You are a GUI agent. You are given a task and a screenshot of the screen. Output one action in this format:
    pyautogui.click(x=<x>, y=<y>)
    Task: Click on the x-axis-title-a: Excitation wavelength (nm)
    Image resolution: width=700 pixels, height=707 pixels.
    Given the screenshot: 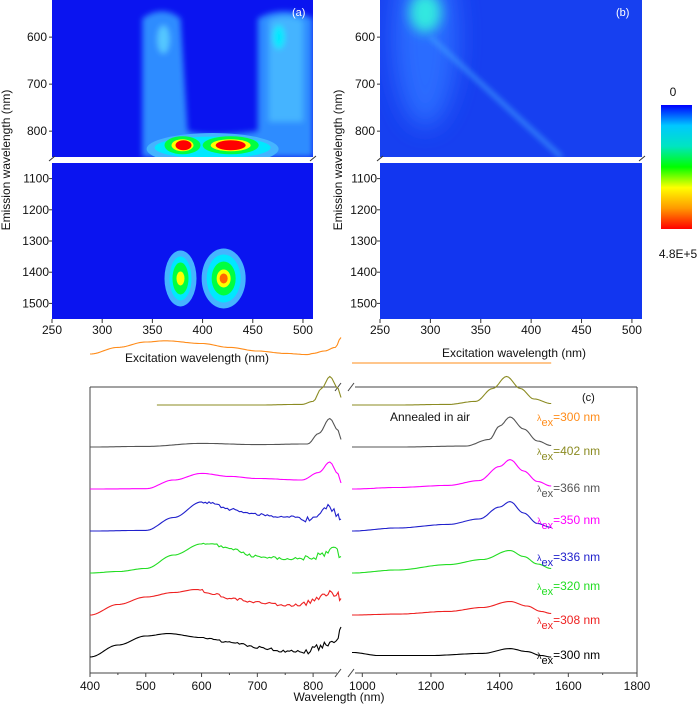 What is the action you would take?
    pyautogui.click(x=197, y=358)
    